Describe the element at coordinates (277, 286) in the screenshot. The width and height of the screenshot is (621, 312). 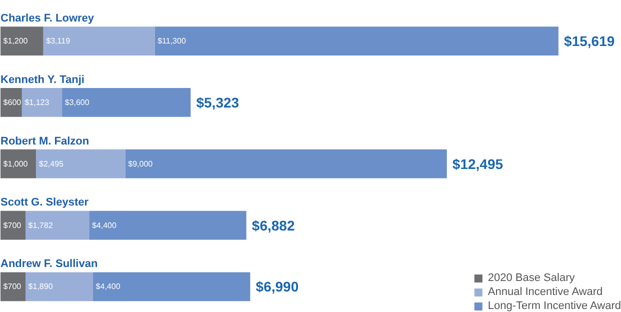
I see `total-label: $6,990` at that location.